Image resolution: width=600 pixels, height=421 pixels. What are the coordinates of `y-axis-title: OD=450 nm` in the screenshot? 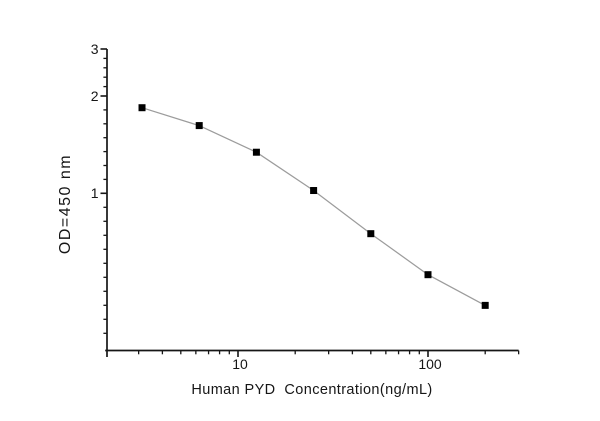 It's located at (65, 204).